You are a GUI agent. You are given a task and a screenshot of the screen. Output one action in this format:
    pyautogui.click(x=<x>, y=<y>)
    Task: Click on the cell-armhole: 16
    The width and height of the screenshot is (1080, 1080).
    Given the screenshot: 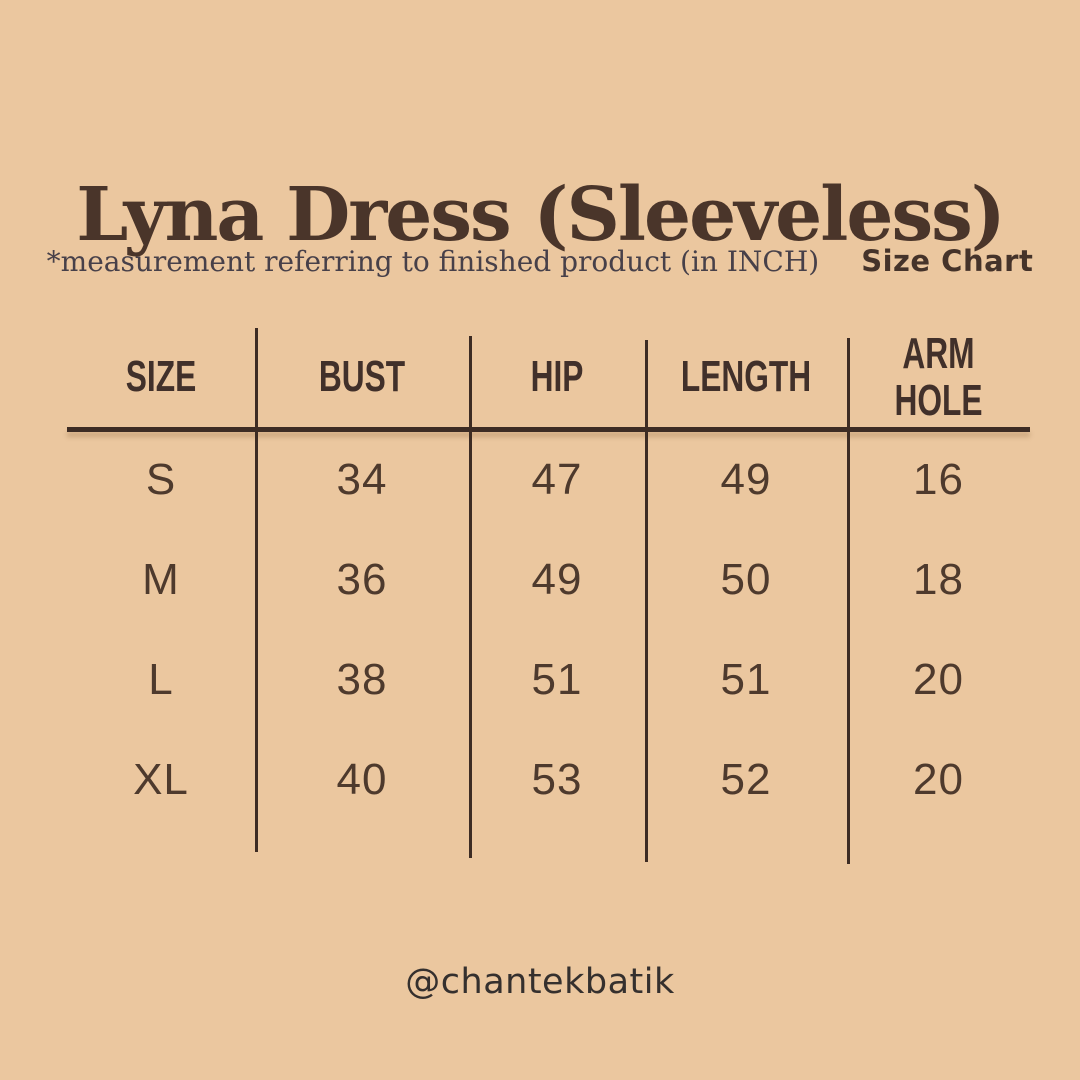 What is the action you would take?
    pyautogui.click(x=938, y=479)
    